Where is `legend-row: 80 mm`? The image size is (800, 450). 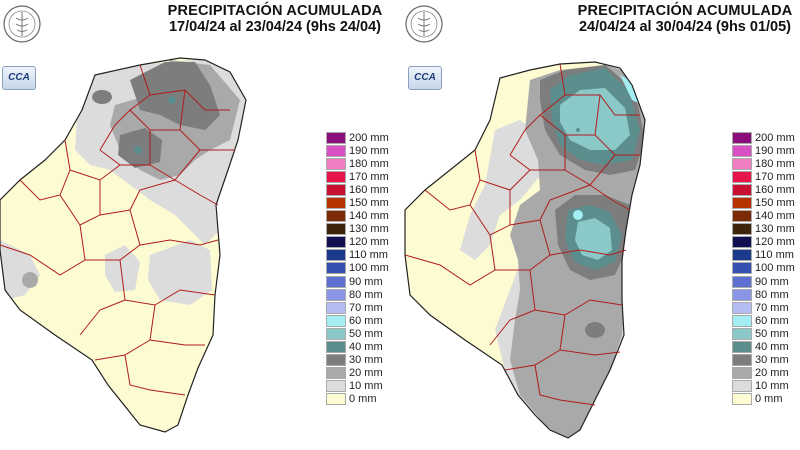
legend-row: 80 mm is located at coordinates (361, 294).